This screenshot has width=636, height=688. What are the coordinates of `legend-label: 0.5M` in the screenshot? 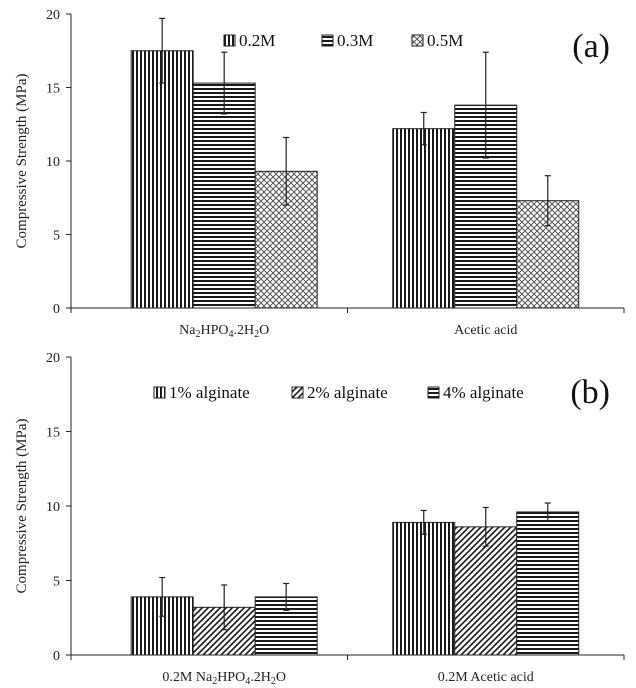 It's located at (445, 40).